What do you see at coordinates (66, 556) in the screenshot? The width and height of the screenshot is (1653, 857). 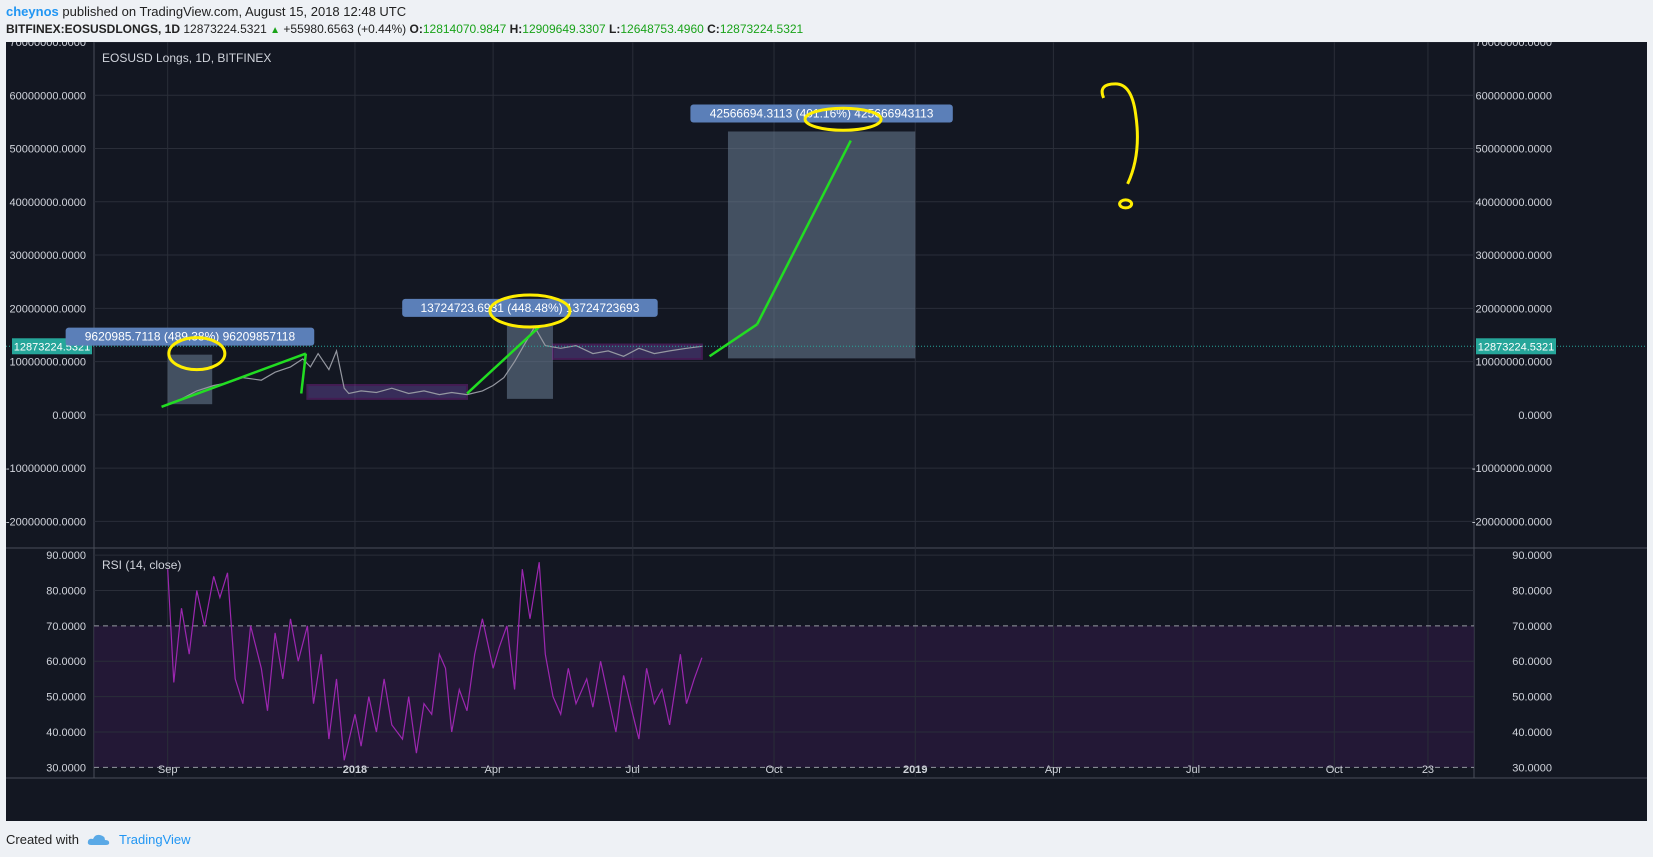 I see `rsi-tick-label-left: 90.0000` at bounding box center [66, 556].